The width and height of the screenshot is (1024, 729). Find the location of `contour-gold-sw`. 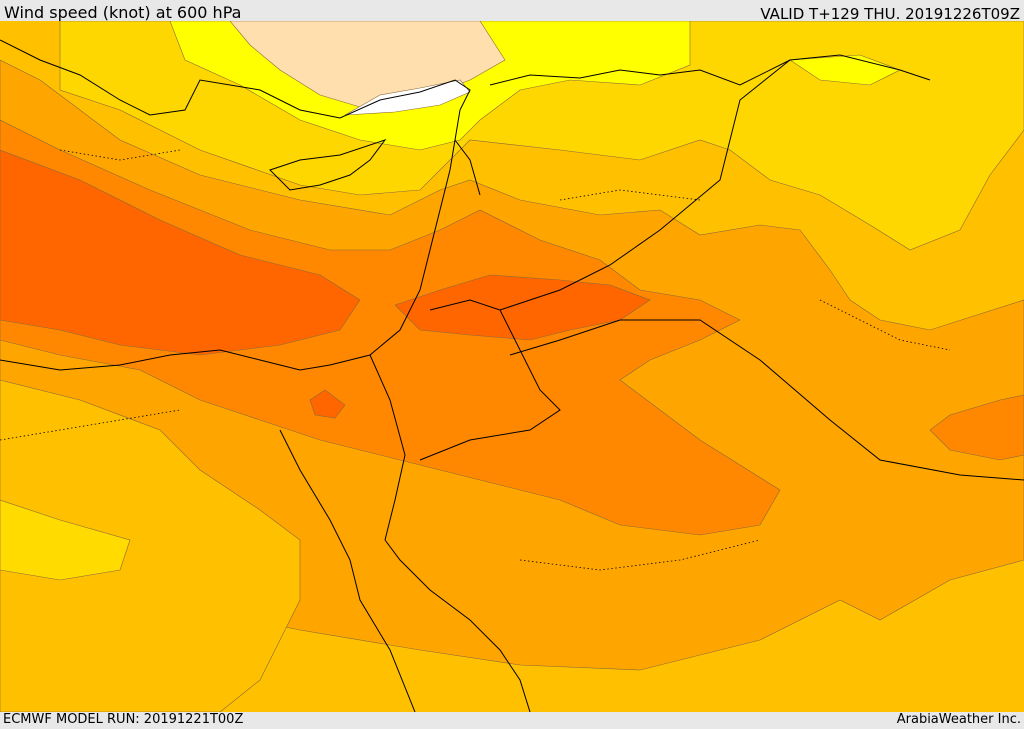

contour-gold-sw is located at coordinates (150, 545).